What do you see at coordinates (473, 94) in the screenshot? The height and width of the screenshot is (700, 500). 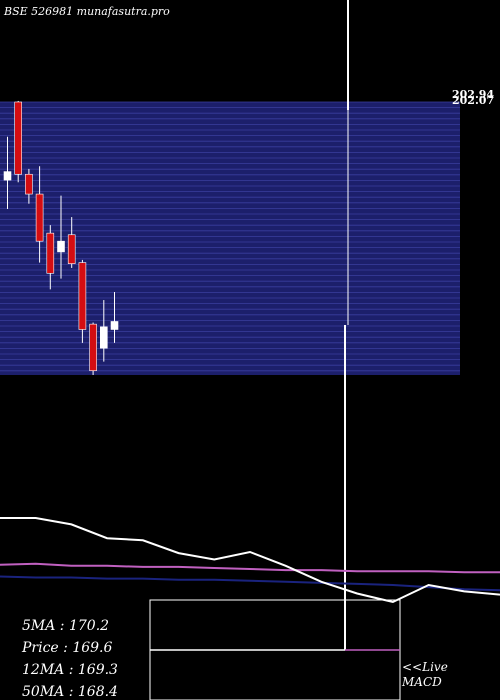 I see `price-label-high: 202.94` at bounding box center [473, 94].